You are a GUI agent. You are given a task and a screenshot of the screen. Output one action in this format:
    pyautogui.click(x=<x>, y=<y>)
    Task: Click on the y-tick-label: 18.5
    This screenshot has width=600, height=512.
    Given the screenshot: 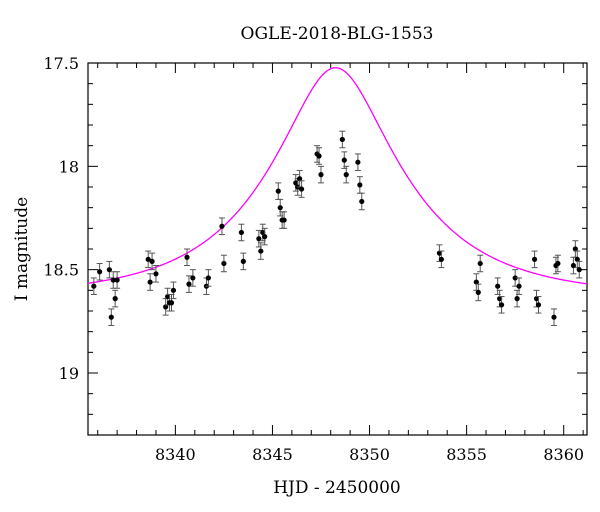 What is the action you would take?
    pyautogui.click(x=61, y=270)
    